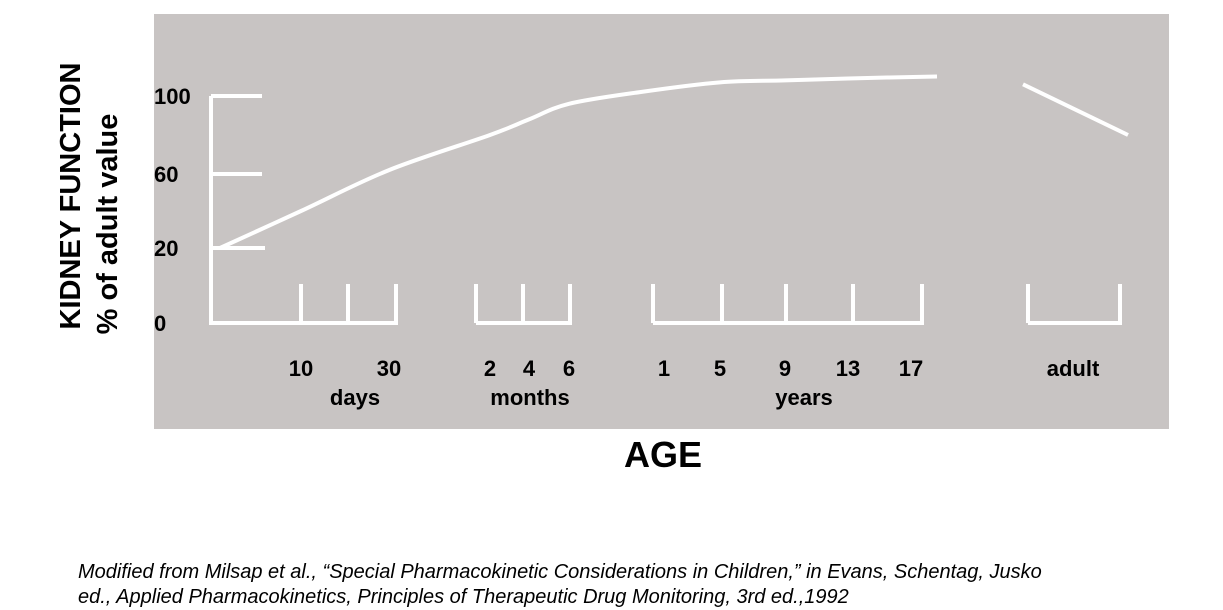  I want to click on x-tick-label-13: 13, so click(848, 368).